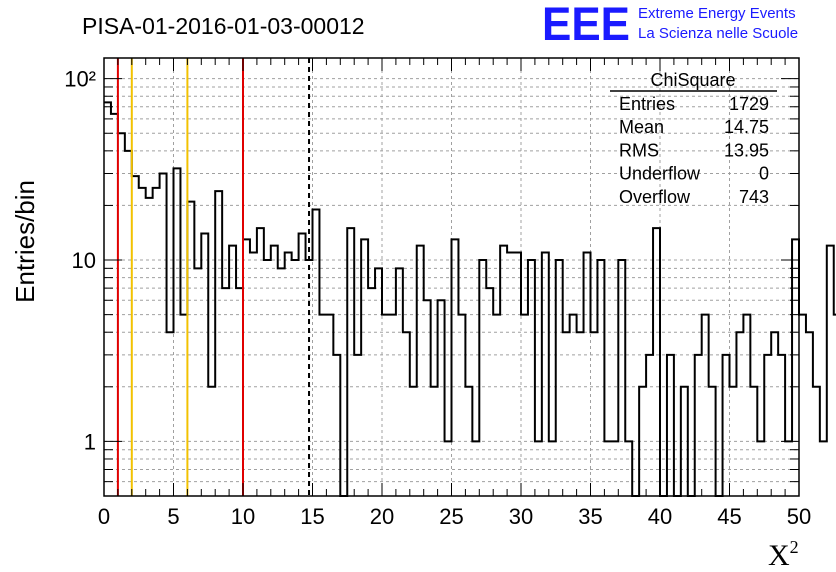 Image resolution: width=836 pixels, height=572 pixels. Describe the element at coordinates (590, 516) in the screenshot. I see `x-tick-label: 35` at that location.